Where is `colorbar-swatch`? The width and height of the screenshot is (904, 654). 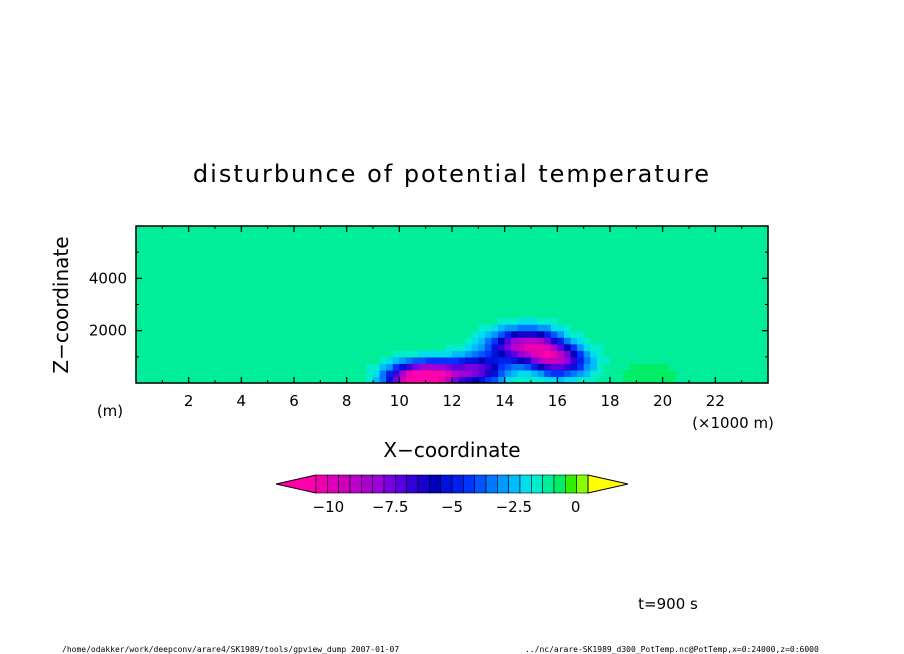
colorbar-swatch is located at coordinates (571, 484).